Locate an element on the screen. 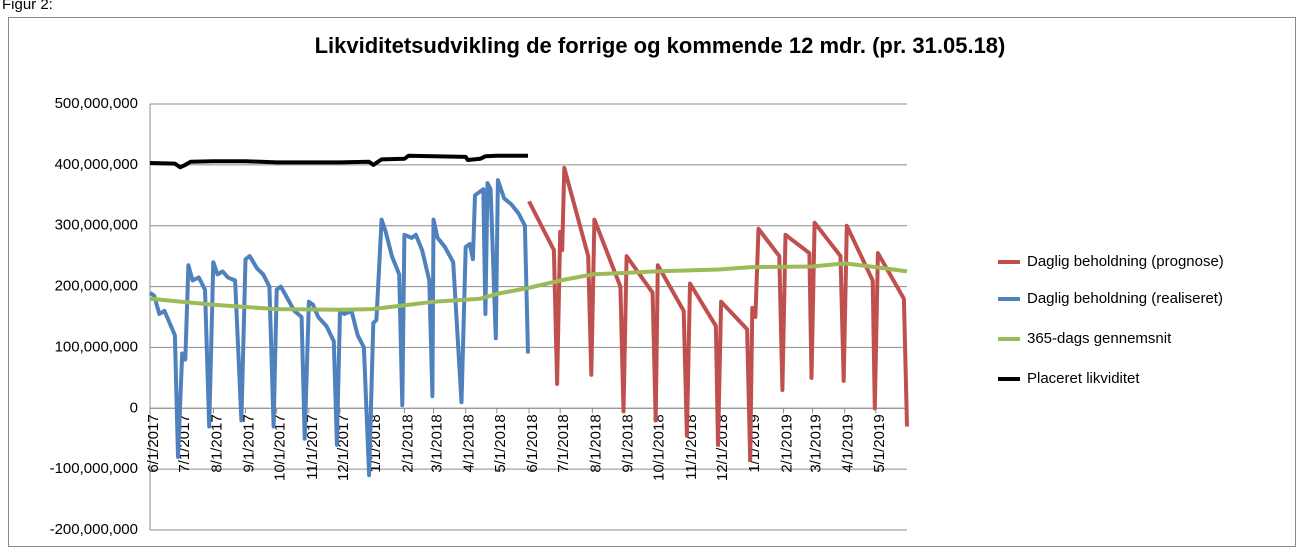  x-tick-label: 6/1/2018 is located at coordinates (532, 443).